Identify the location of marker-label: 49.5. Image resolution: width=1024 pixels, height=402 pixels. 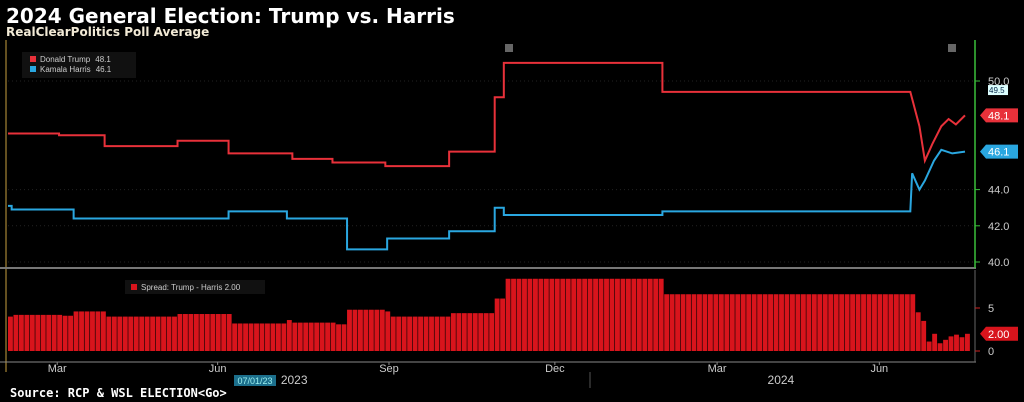
(997, 90).